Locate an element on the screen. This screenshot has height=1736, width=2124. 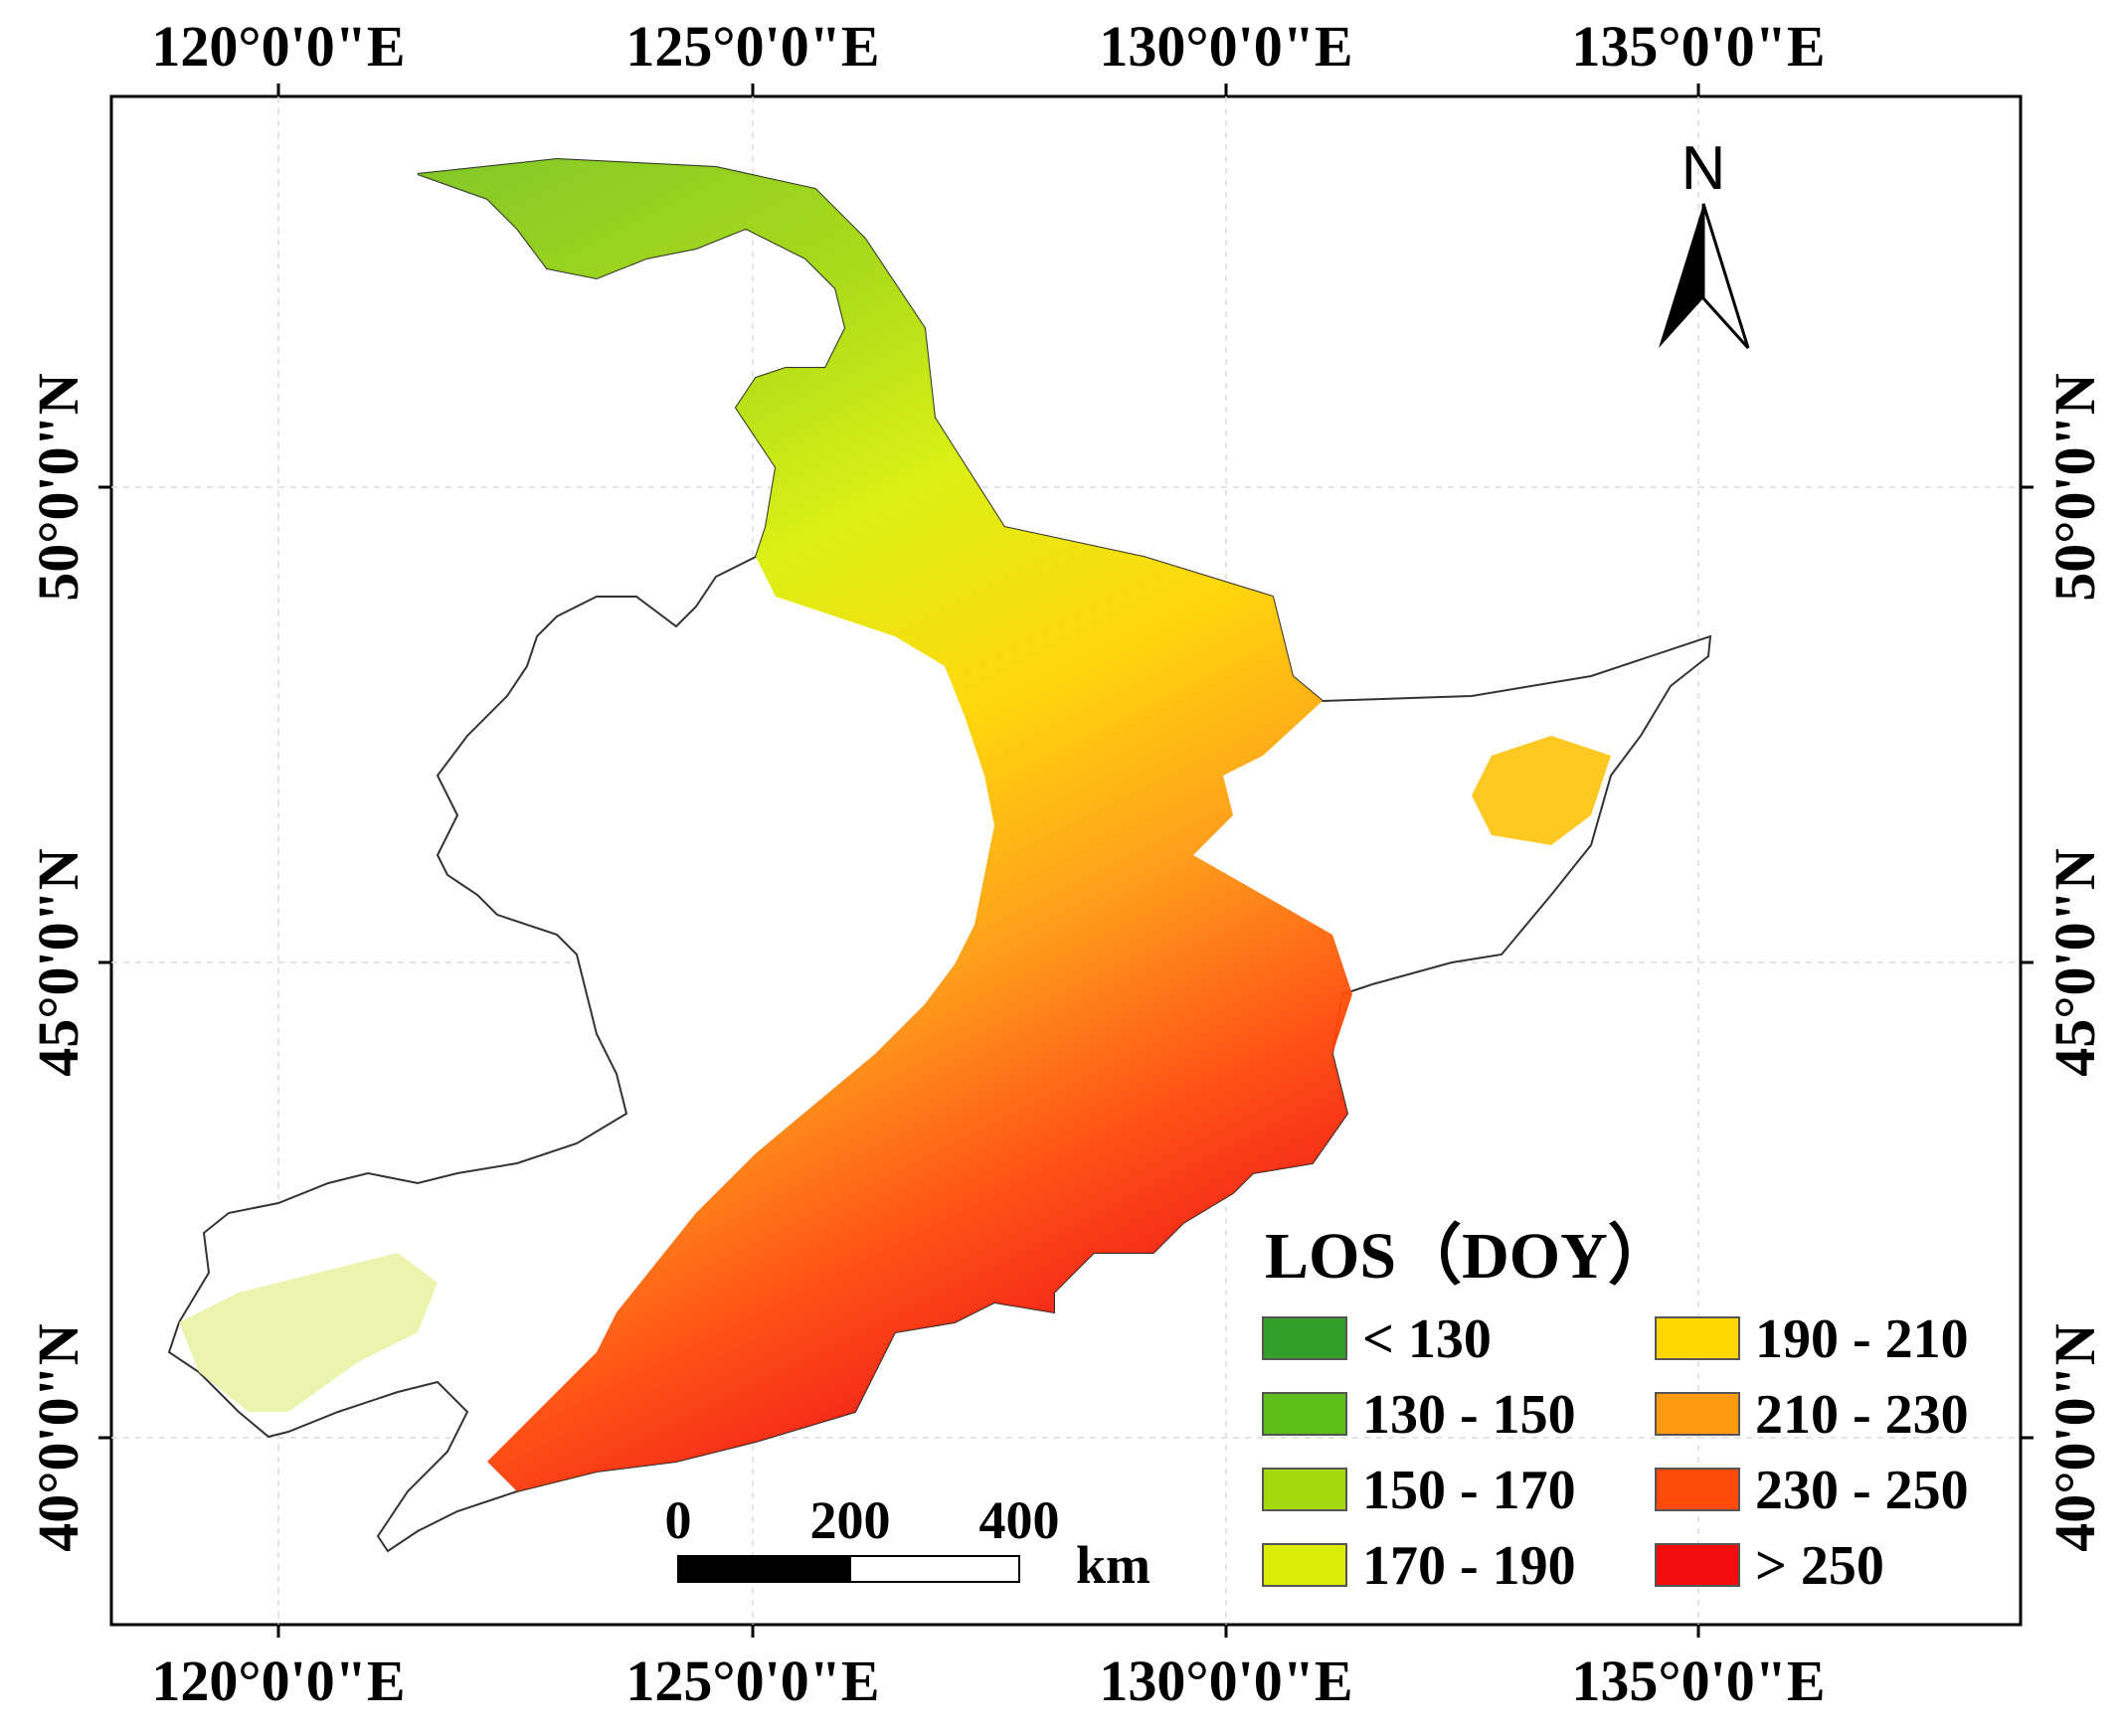
bottom-tick-label: 125°0'0"E is located at coordinates (752, 1681).